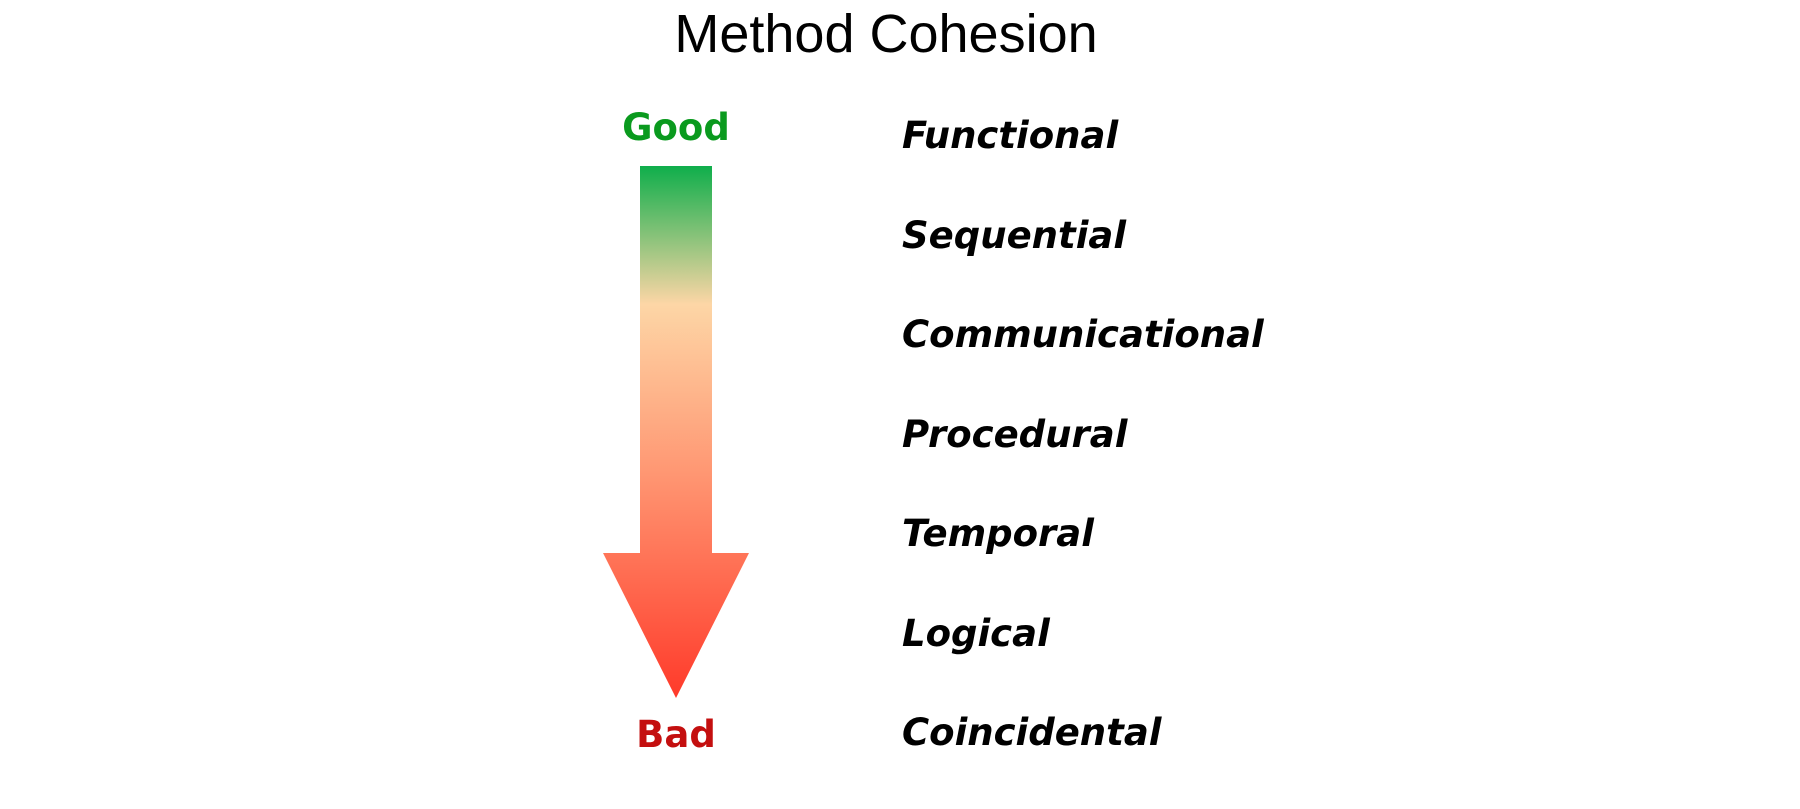 Image resolution: width=1800 pixels, height=809 pixels. Describe the element at coordinates (1010, 135) in the screenshot. I see `level-functional: Functional` at that location.